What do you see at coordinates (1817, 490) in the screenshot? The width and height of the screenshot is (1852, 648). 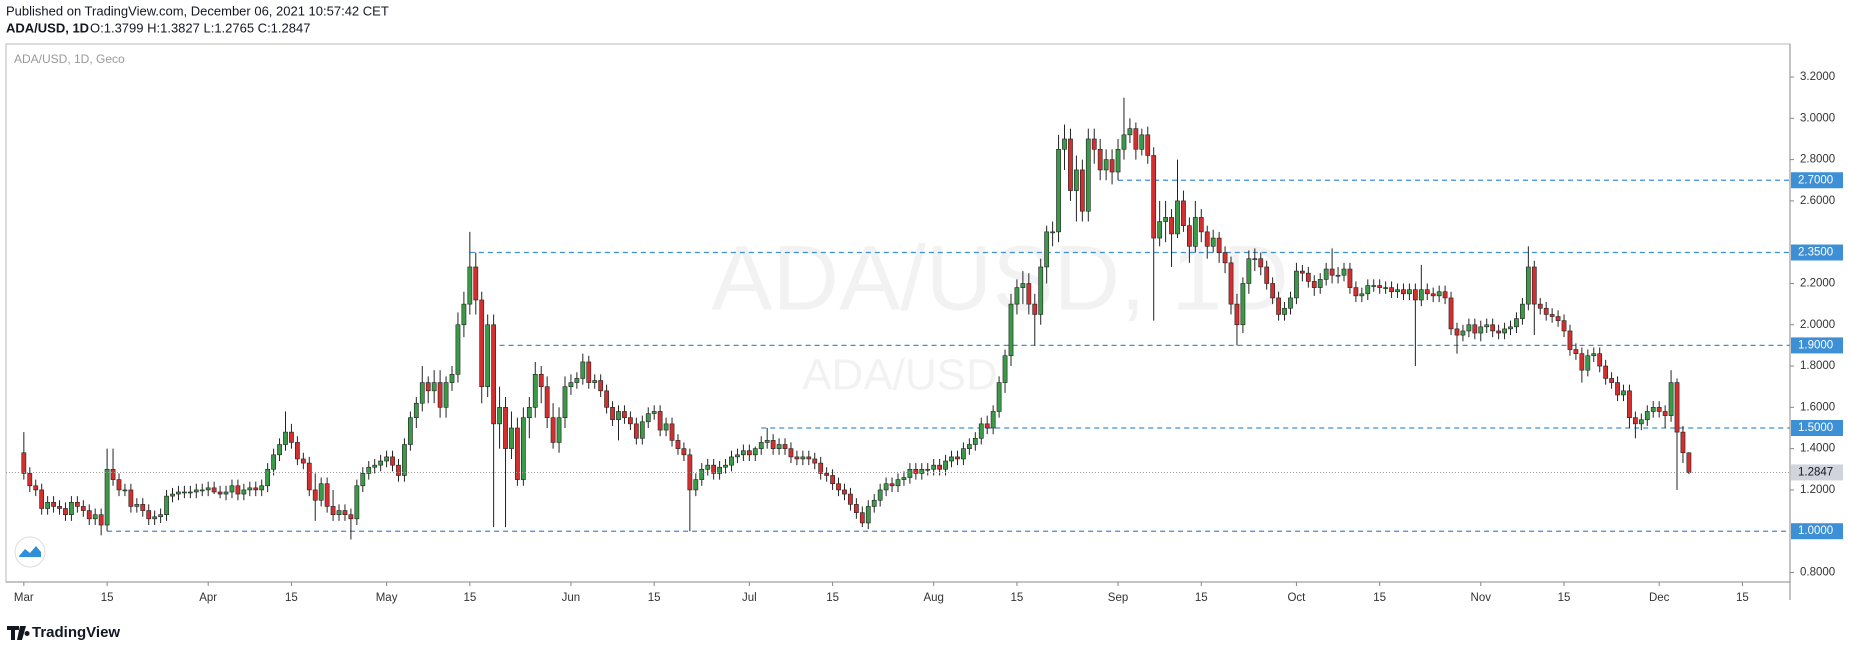 I see `y-tick-label: 1.2000` at bounding box center [1817, 490].